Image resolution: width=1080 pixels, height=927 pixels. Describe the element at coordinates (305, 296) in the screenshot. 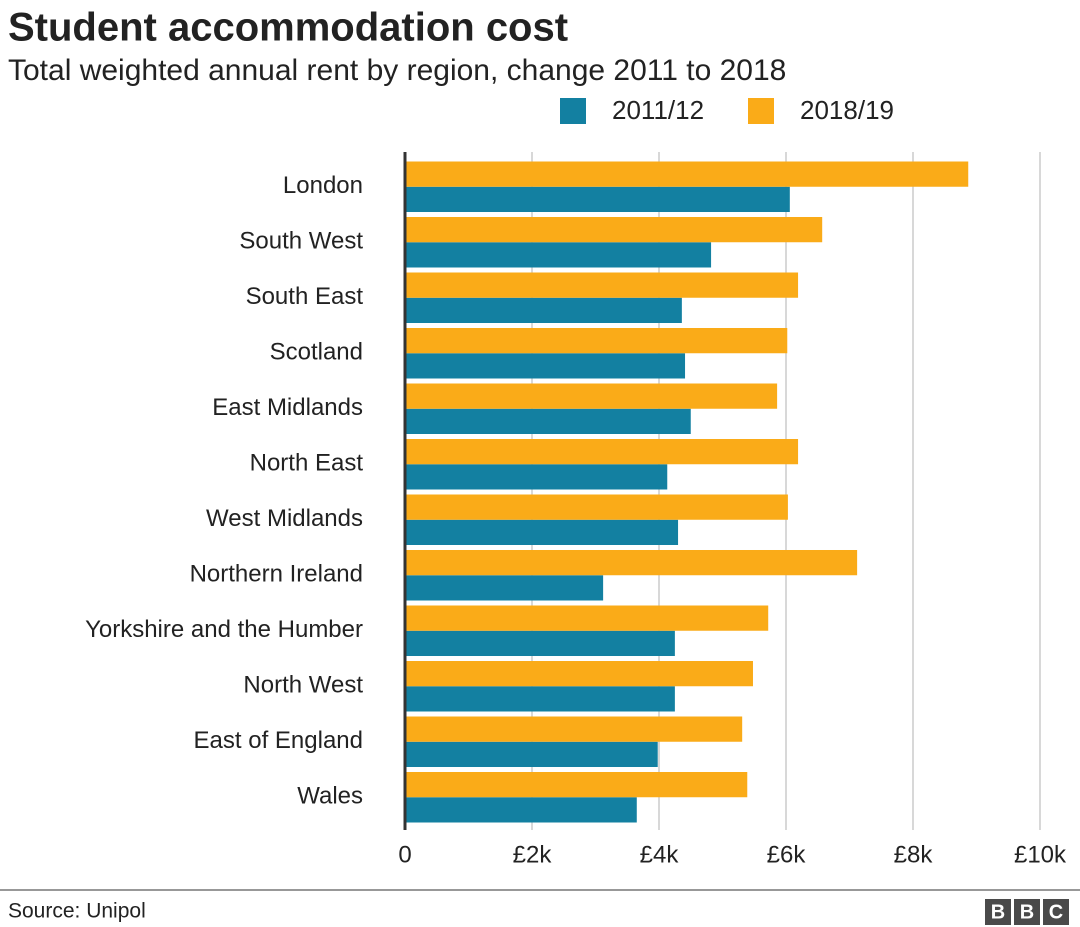

I see `y-tick-label: South East` at that location.